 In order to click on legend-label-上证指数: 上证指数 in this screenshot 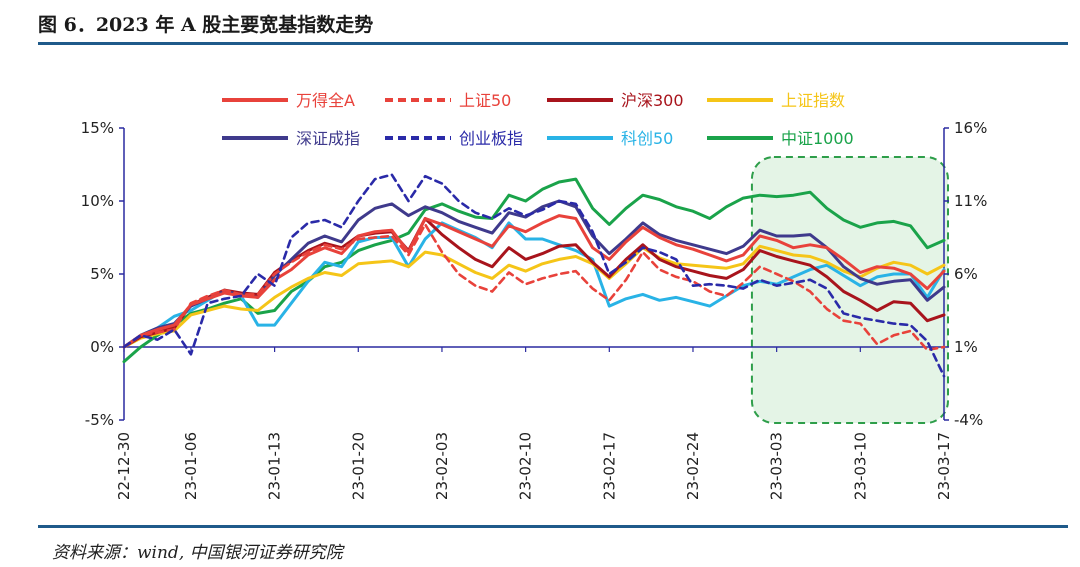, I will do `click(813, 100)`.